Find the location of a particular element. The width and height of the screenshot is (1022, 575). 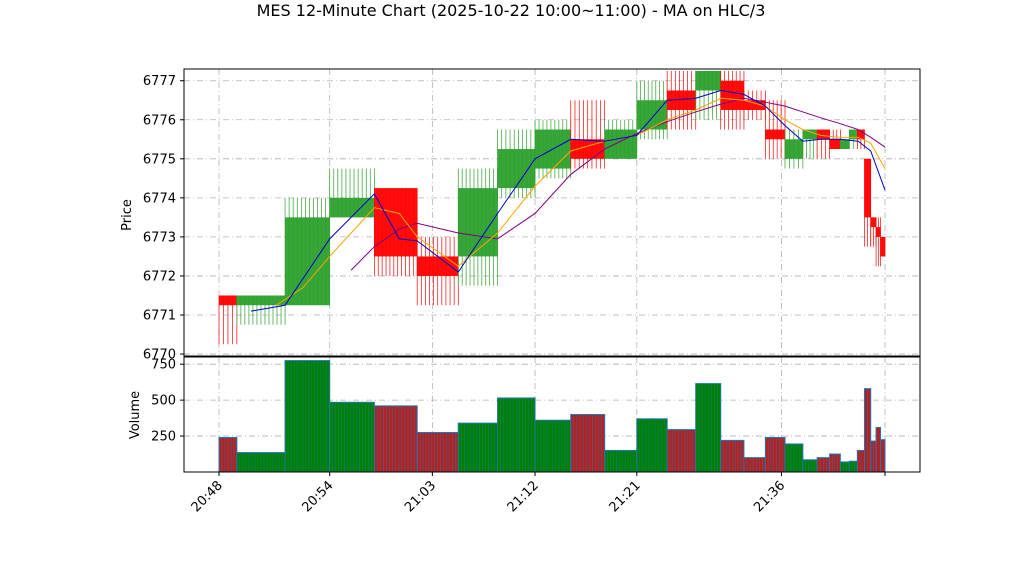

volume-y-axis: 250 500 750 is located at coordinates (167, 401).